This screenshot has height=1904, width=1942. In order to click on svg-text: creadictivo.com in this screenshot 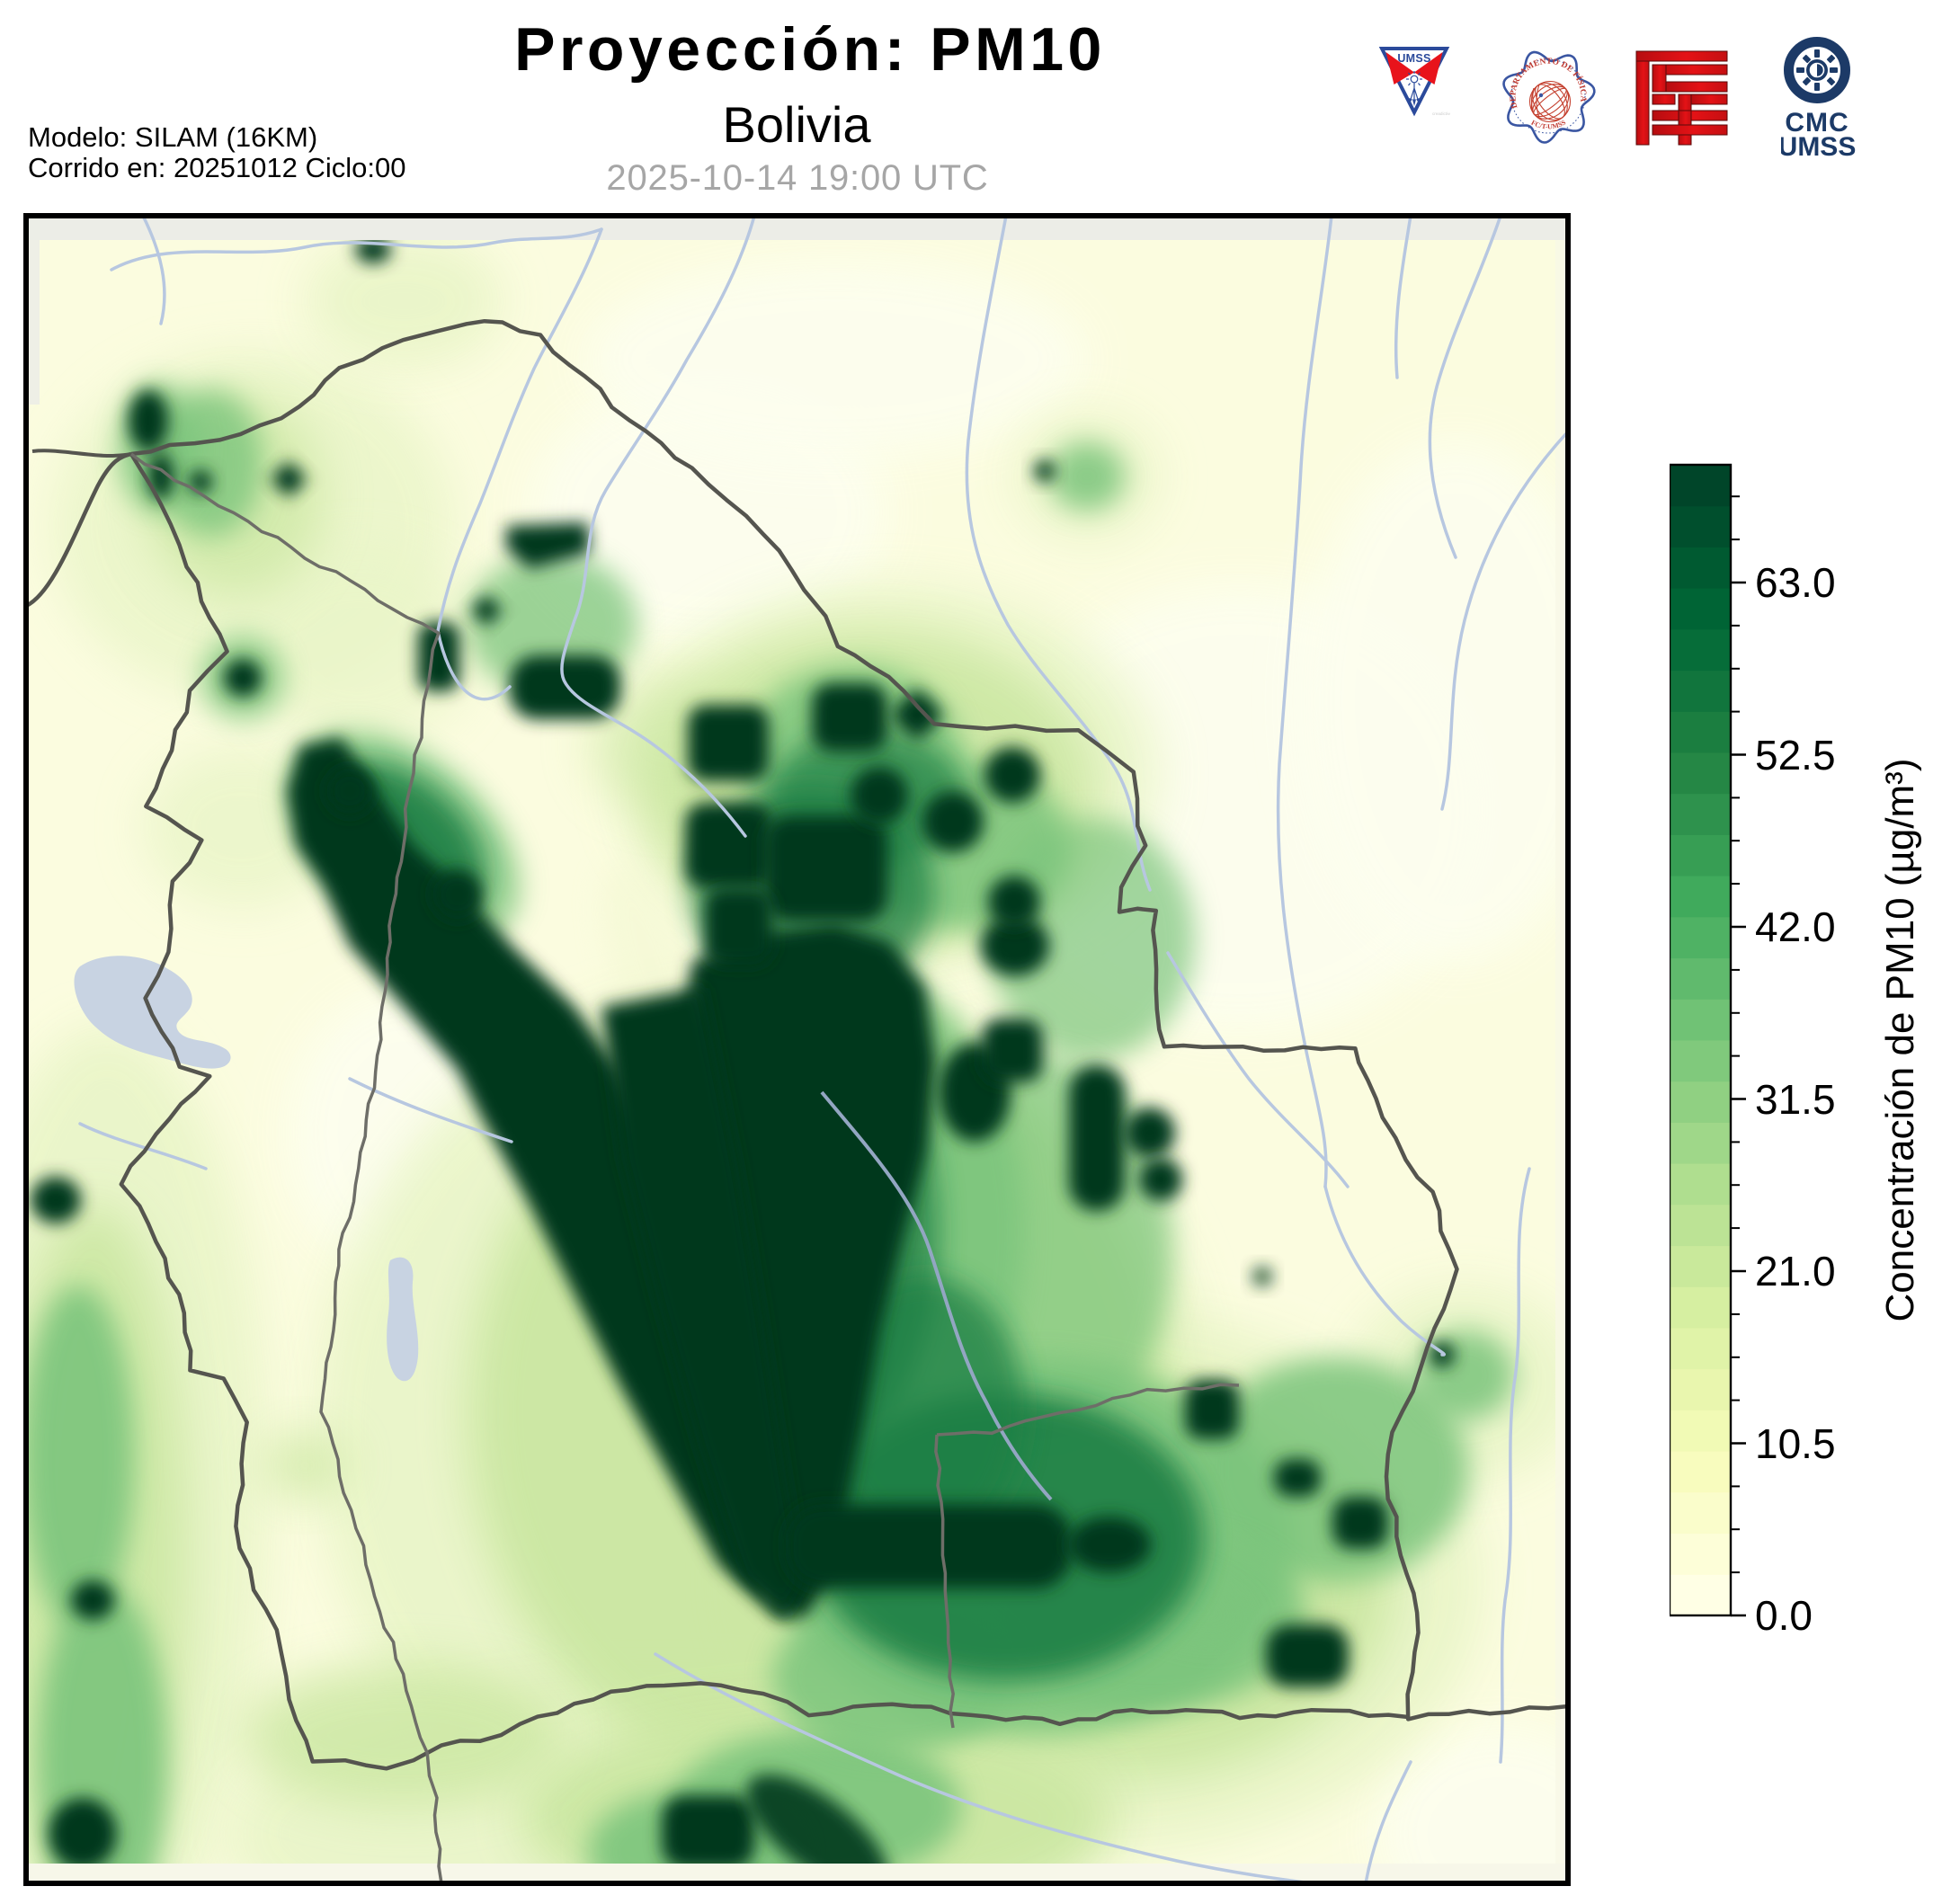, I will do `click(1441, 113)`.